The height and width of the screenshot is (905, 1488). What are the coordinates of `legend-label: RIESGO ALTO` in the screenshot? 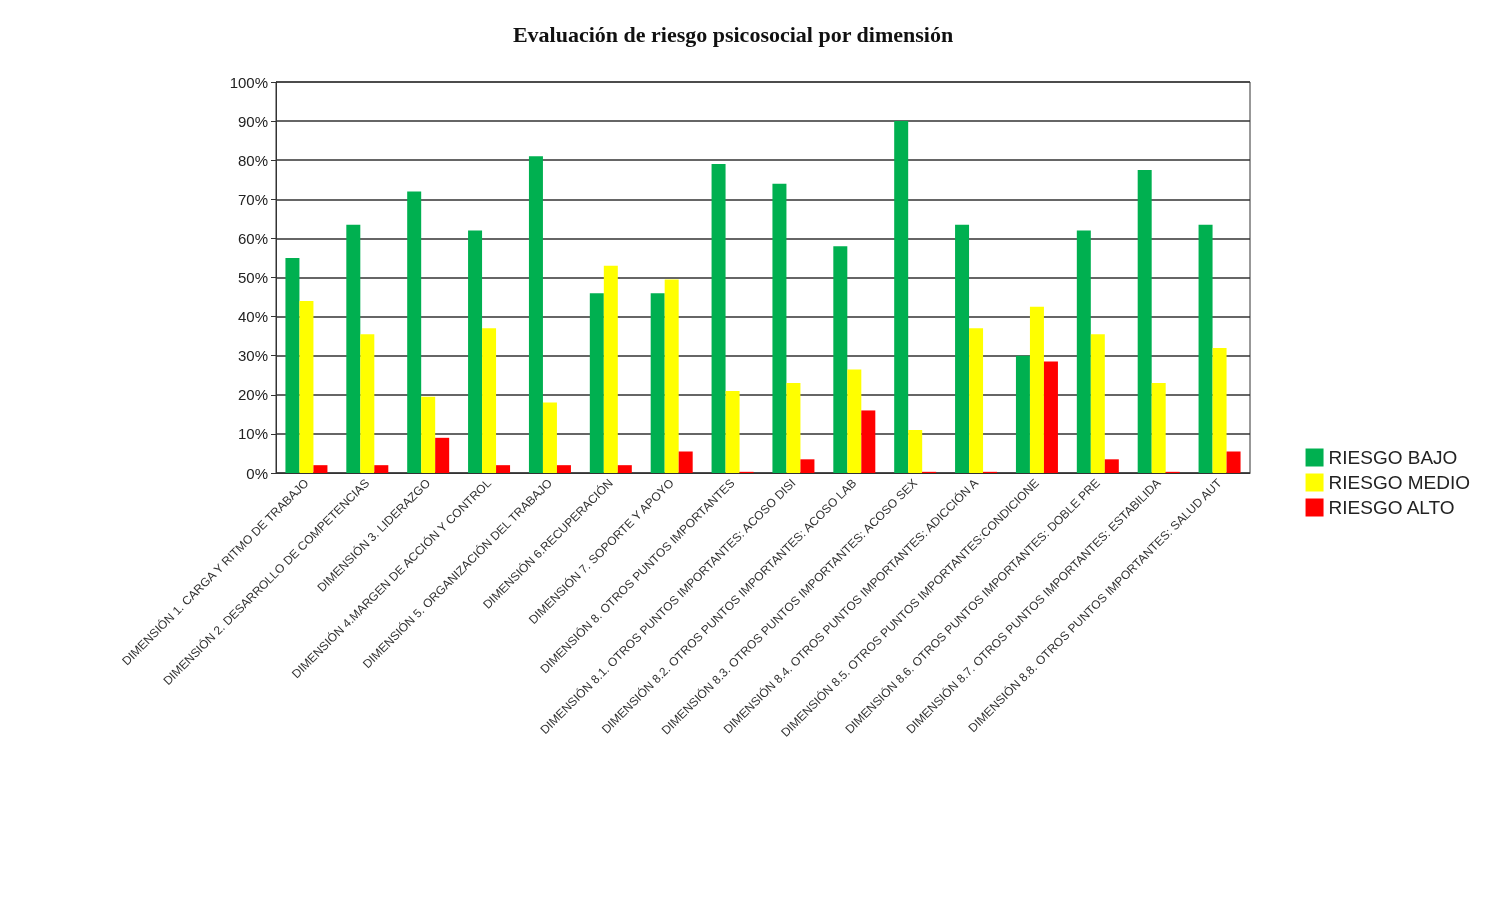 It's located at (1391, 507).